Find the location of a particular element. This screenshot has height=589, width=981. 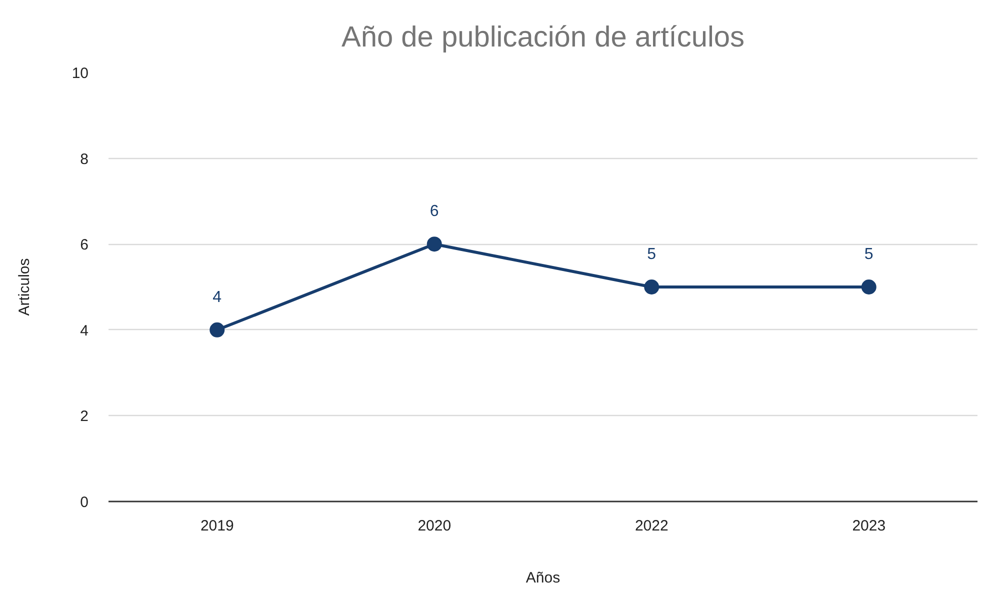

y-tick-label: 0 is located at coordinates (84, 502).